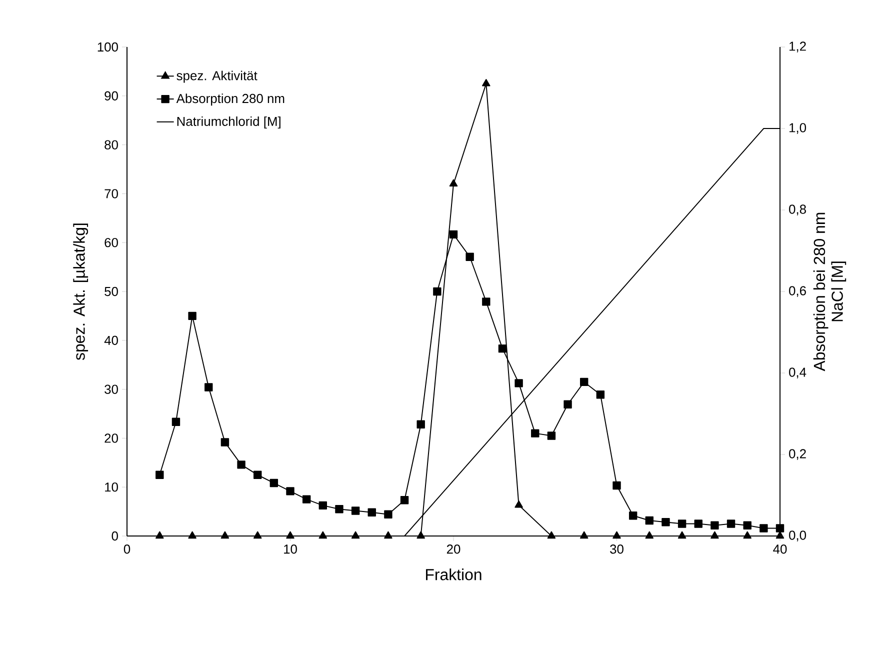 This screenshot has width=888, height=650. What do you see at coordinates (838, 292) in the screenshot?
I see `text: NaCl [M]` at bounding box center [838, 292].